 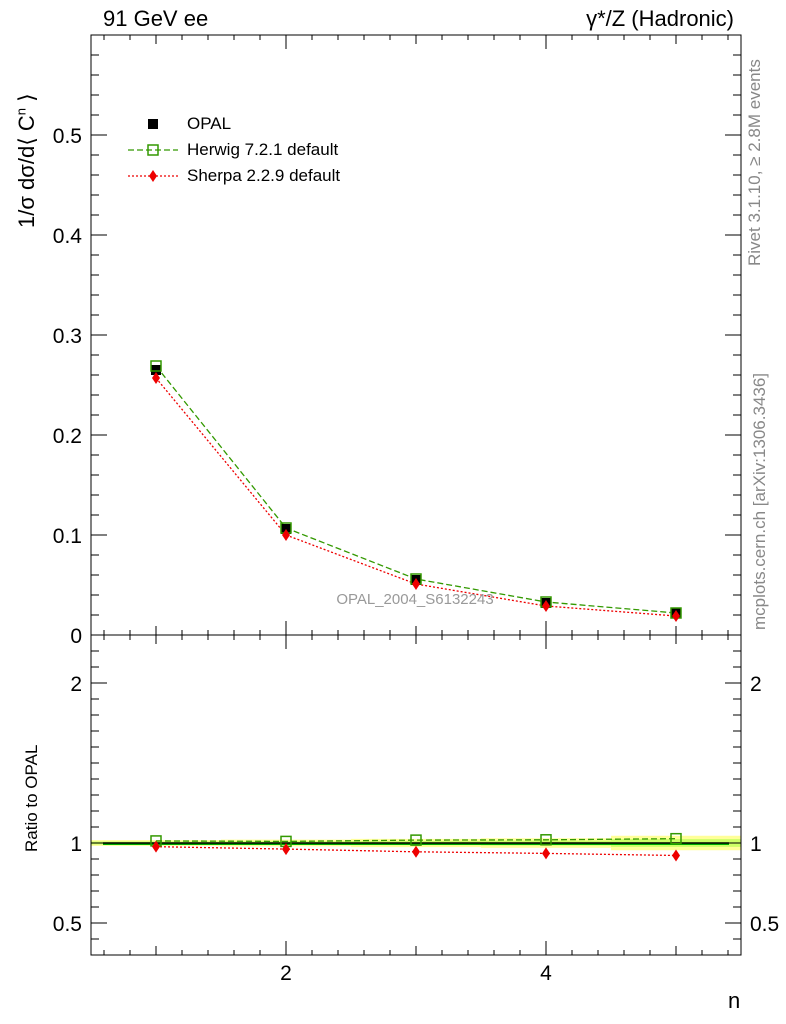 I want to click on legend-marker-sherpa, so click(x=153, y=176).